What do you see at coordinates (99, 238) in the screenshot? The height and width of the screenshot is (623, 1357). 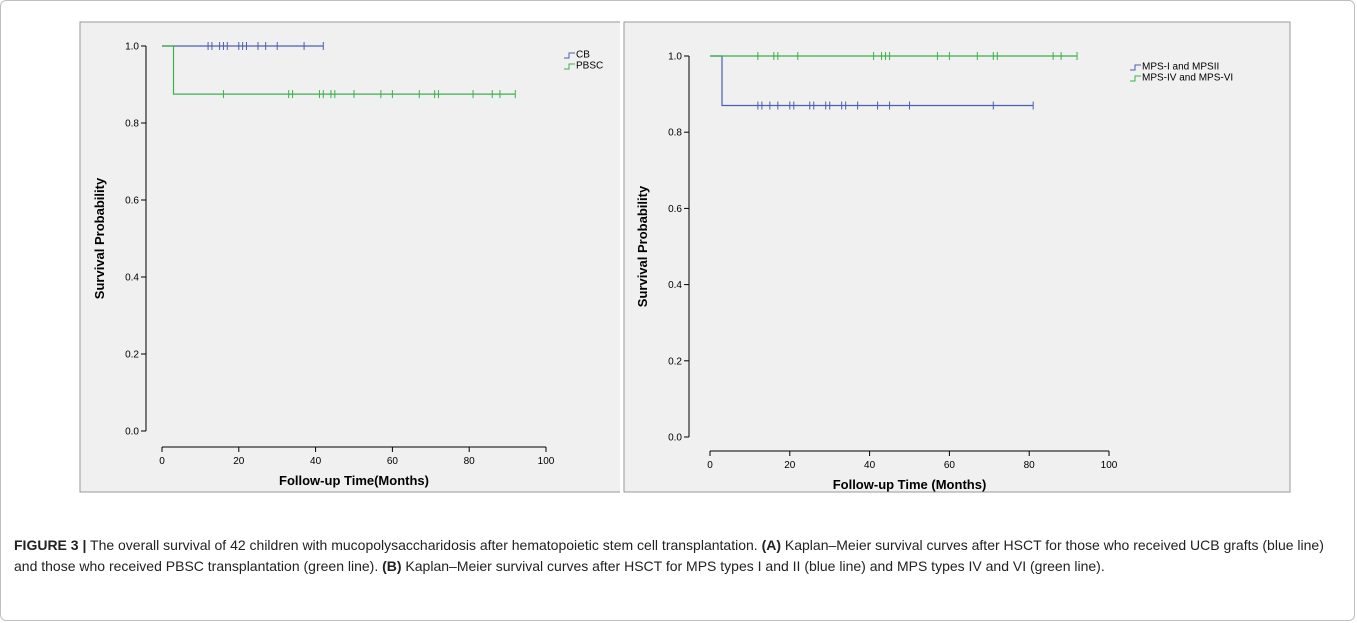 I see `y-axis-title-a: Survival Probability` at bounding box center [99, 238].